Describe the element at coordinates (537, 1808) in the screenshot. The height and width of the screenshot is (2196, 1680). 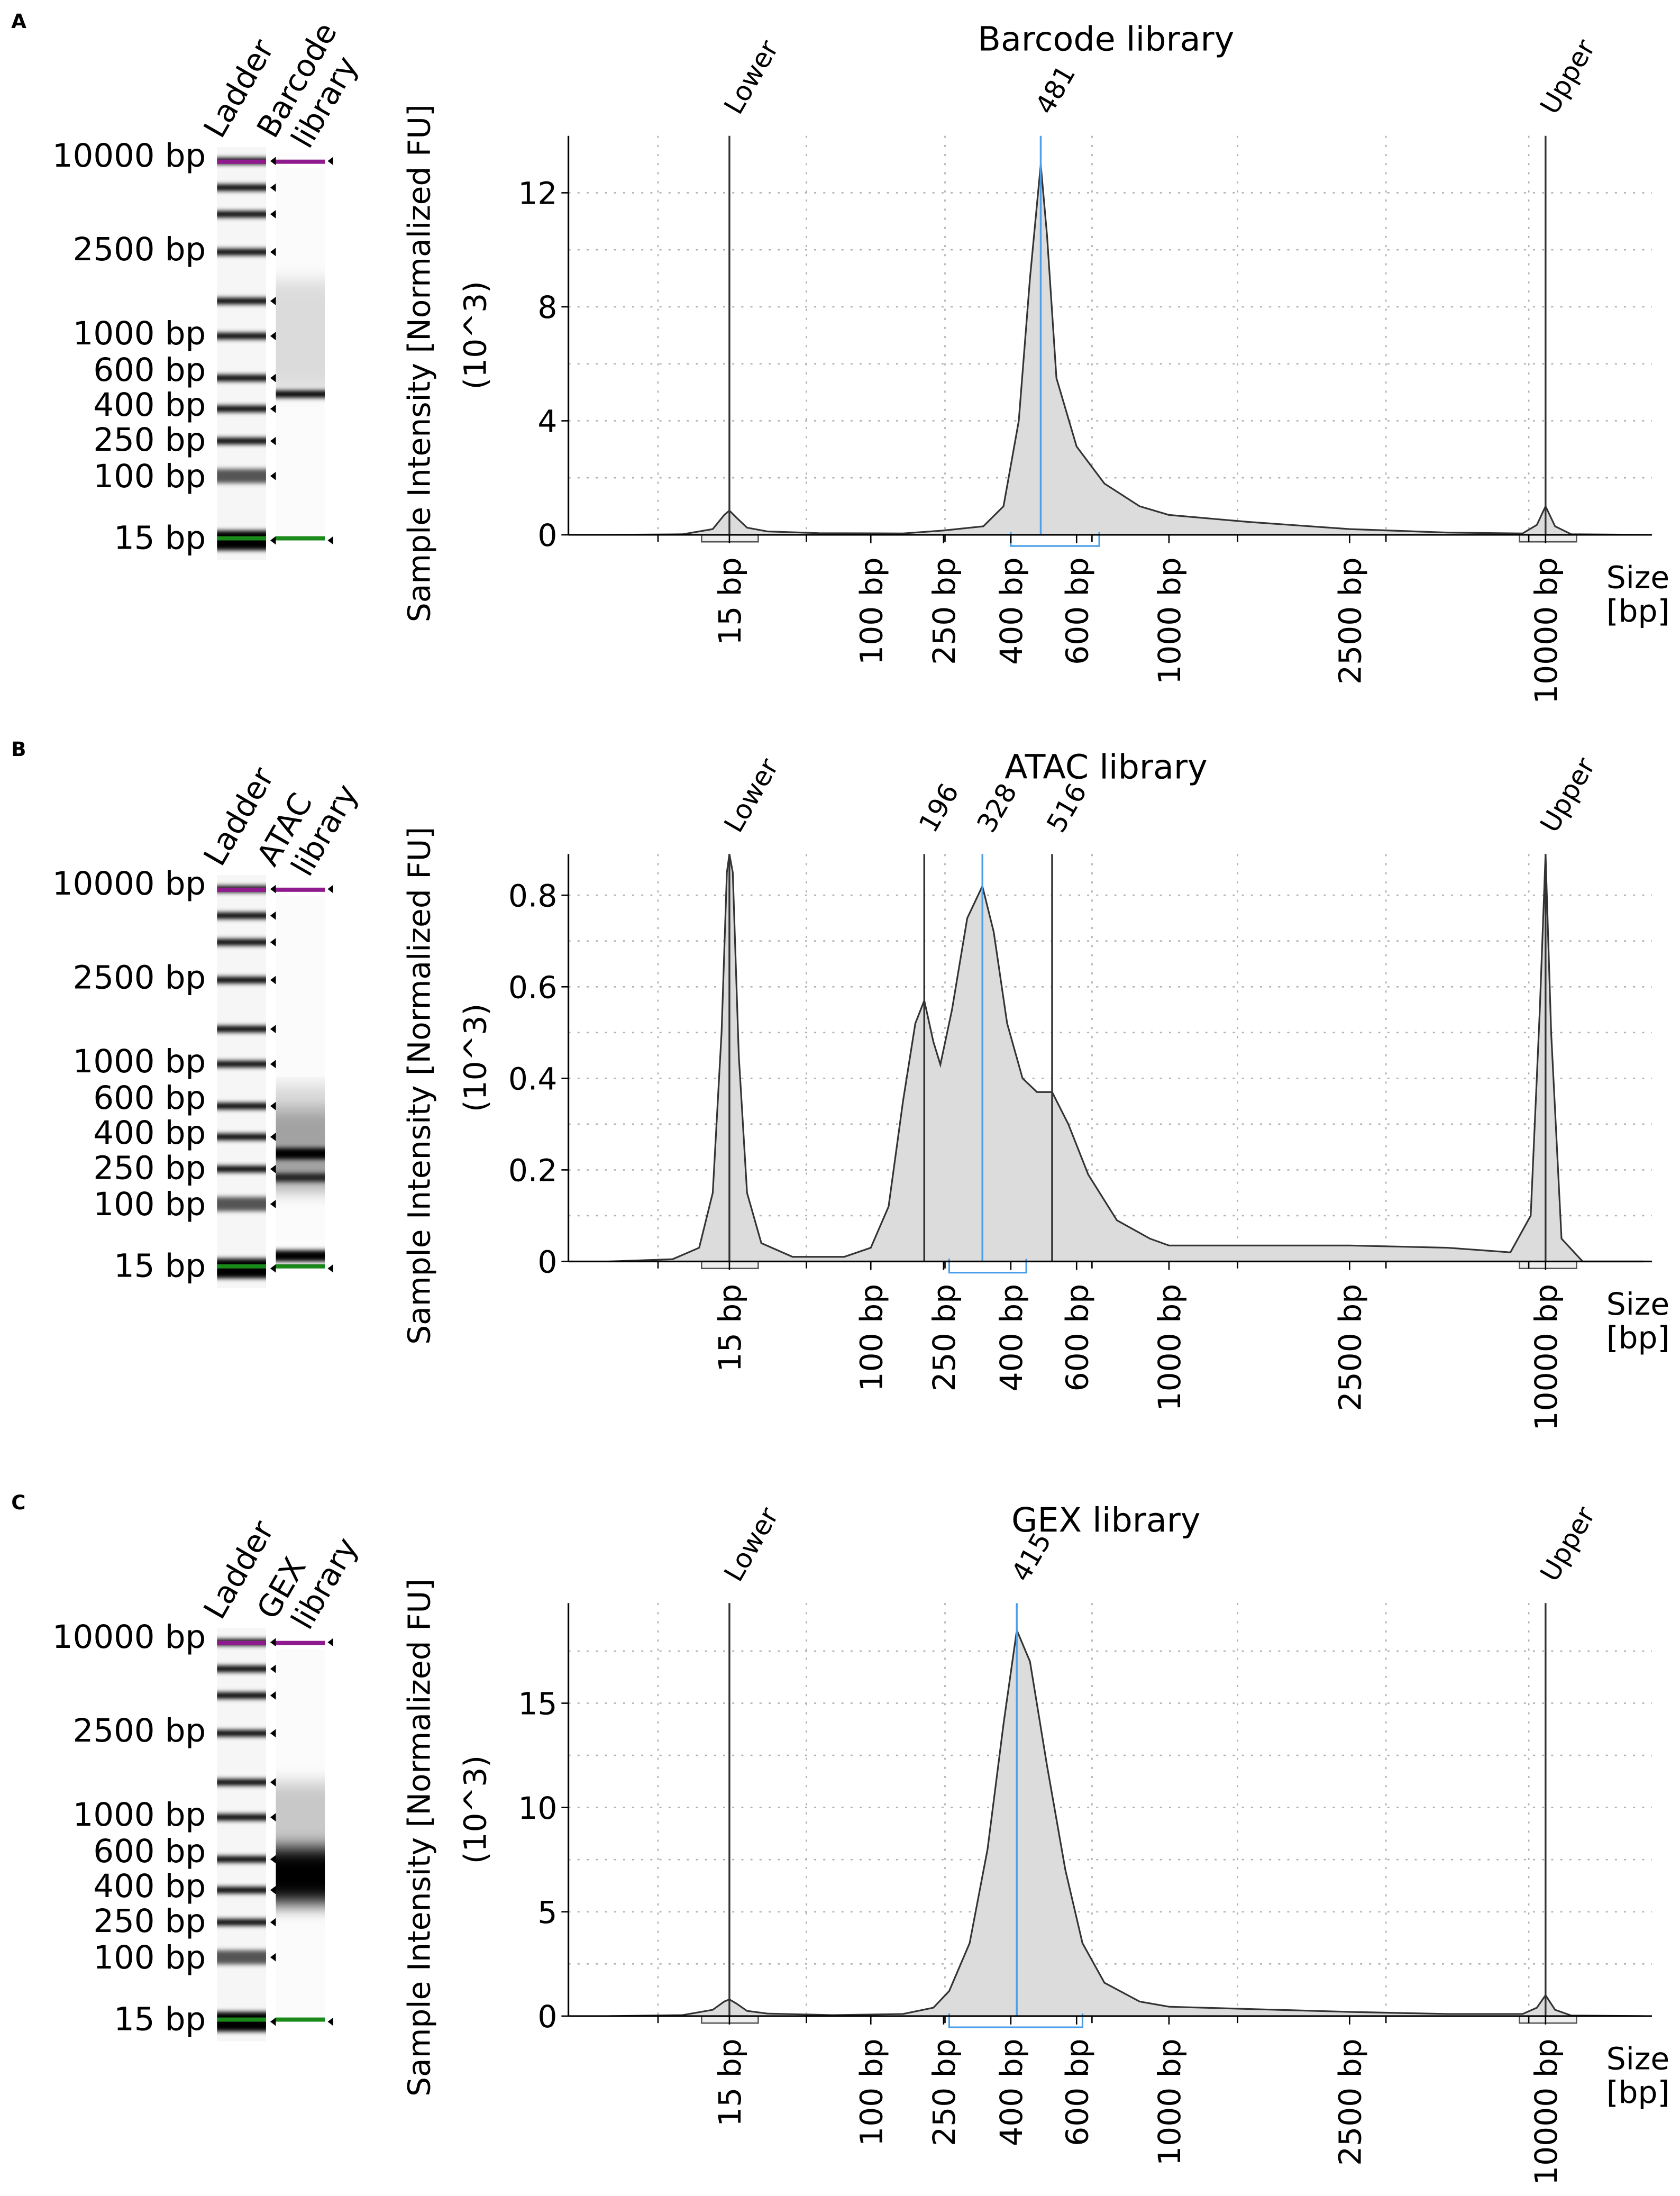
I see `y-tick-label: 10` at that location.